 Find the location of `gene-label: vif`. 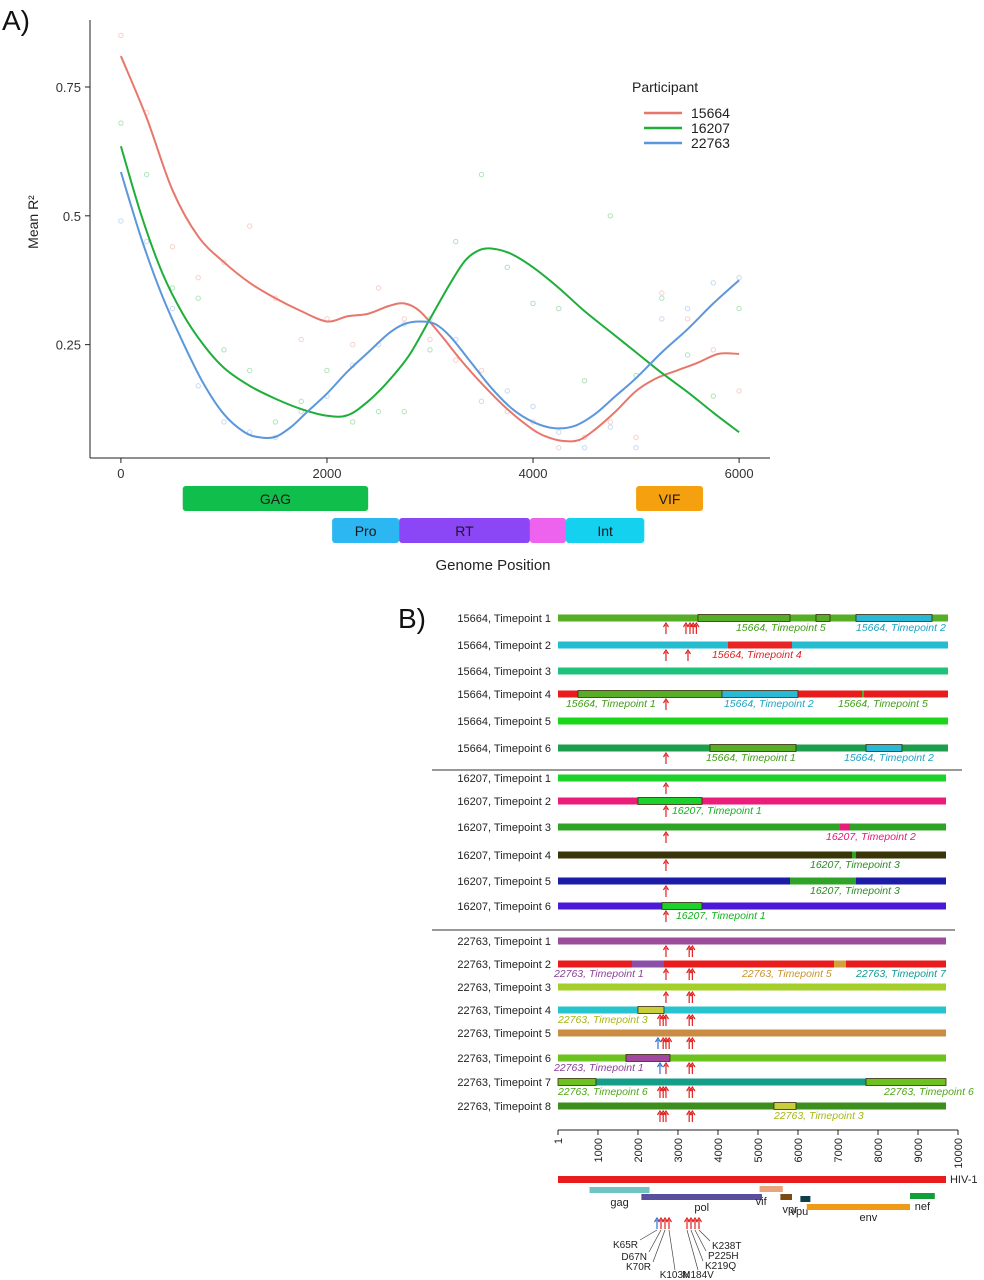

gene-label: vif is located at coordinates (762, 1202).